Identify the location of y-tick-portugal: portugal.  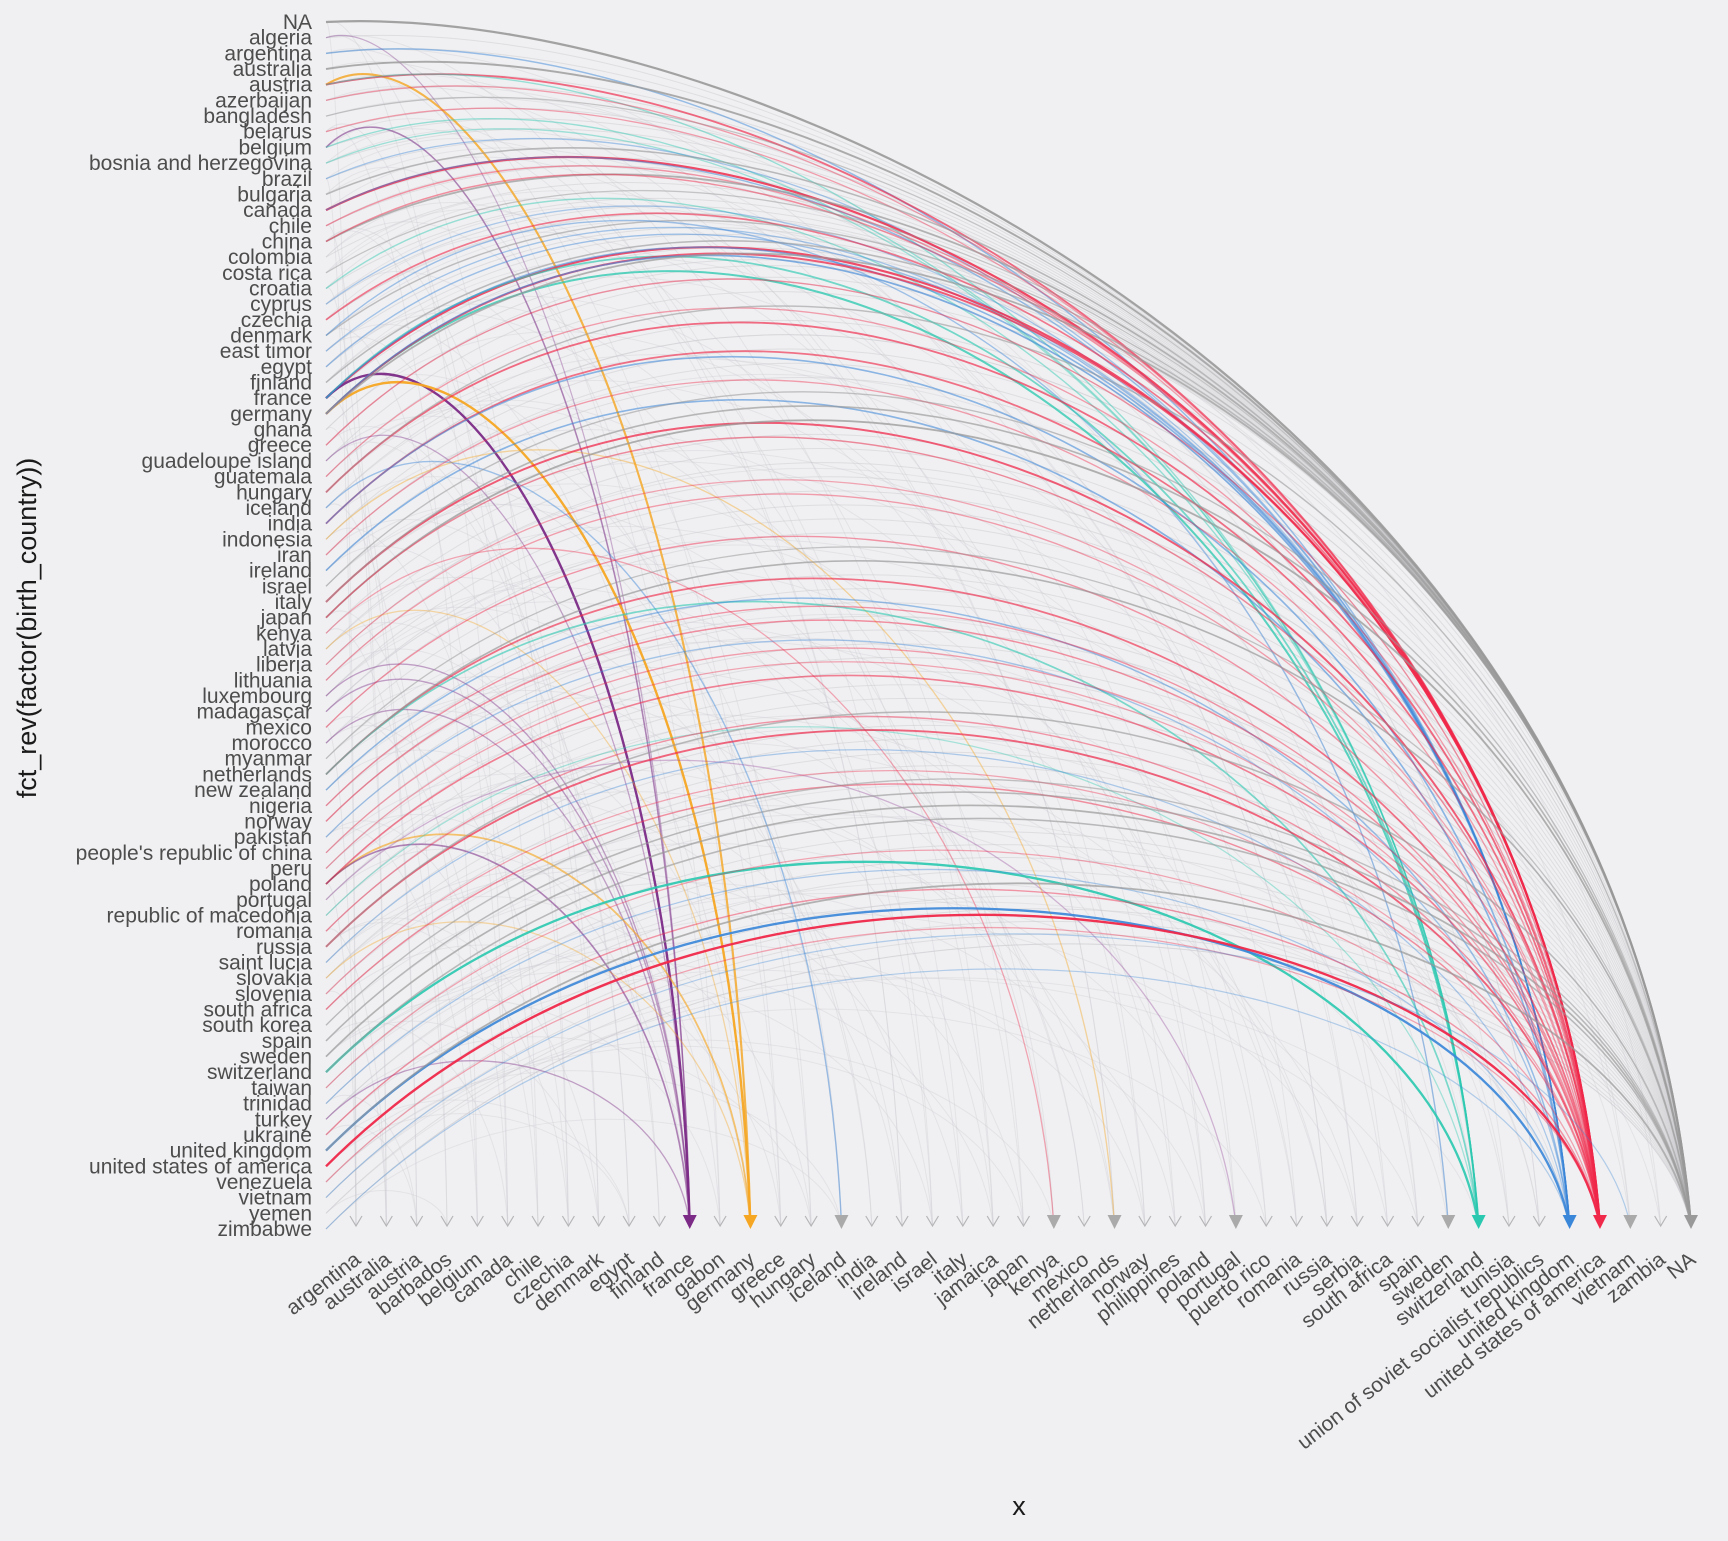
(274, 900).